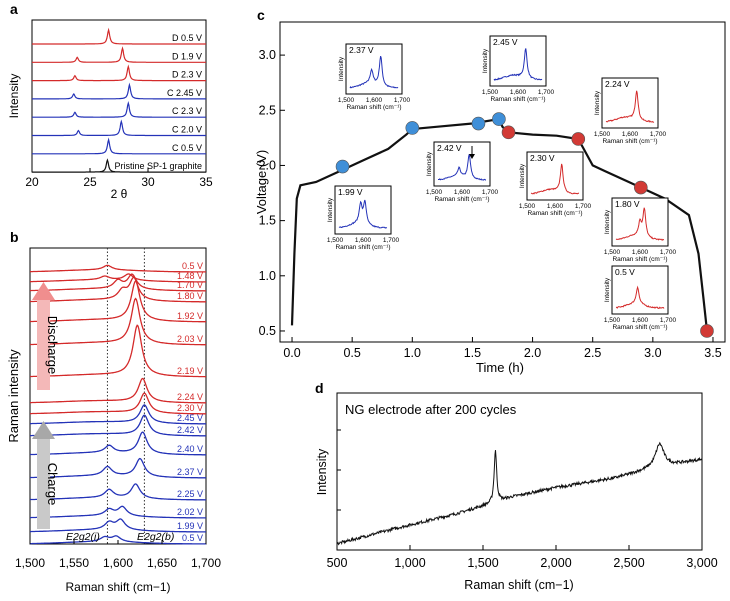  Describe the element at coordinates (118, 555) in the screenshot. I see `panel-b-x-ticks: 1,500 1,550 1,600 1,650 1,700` at that location.